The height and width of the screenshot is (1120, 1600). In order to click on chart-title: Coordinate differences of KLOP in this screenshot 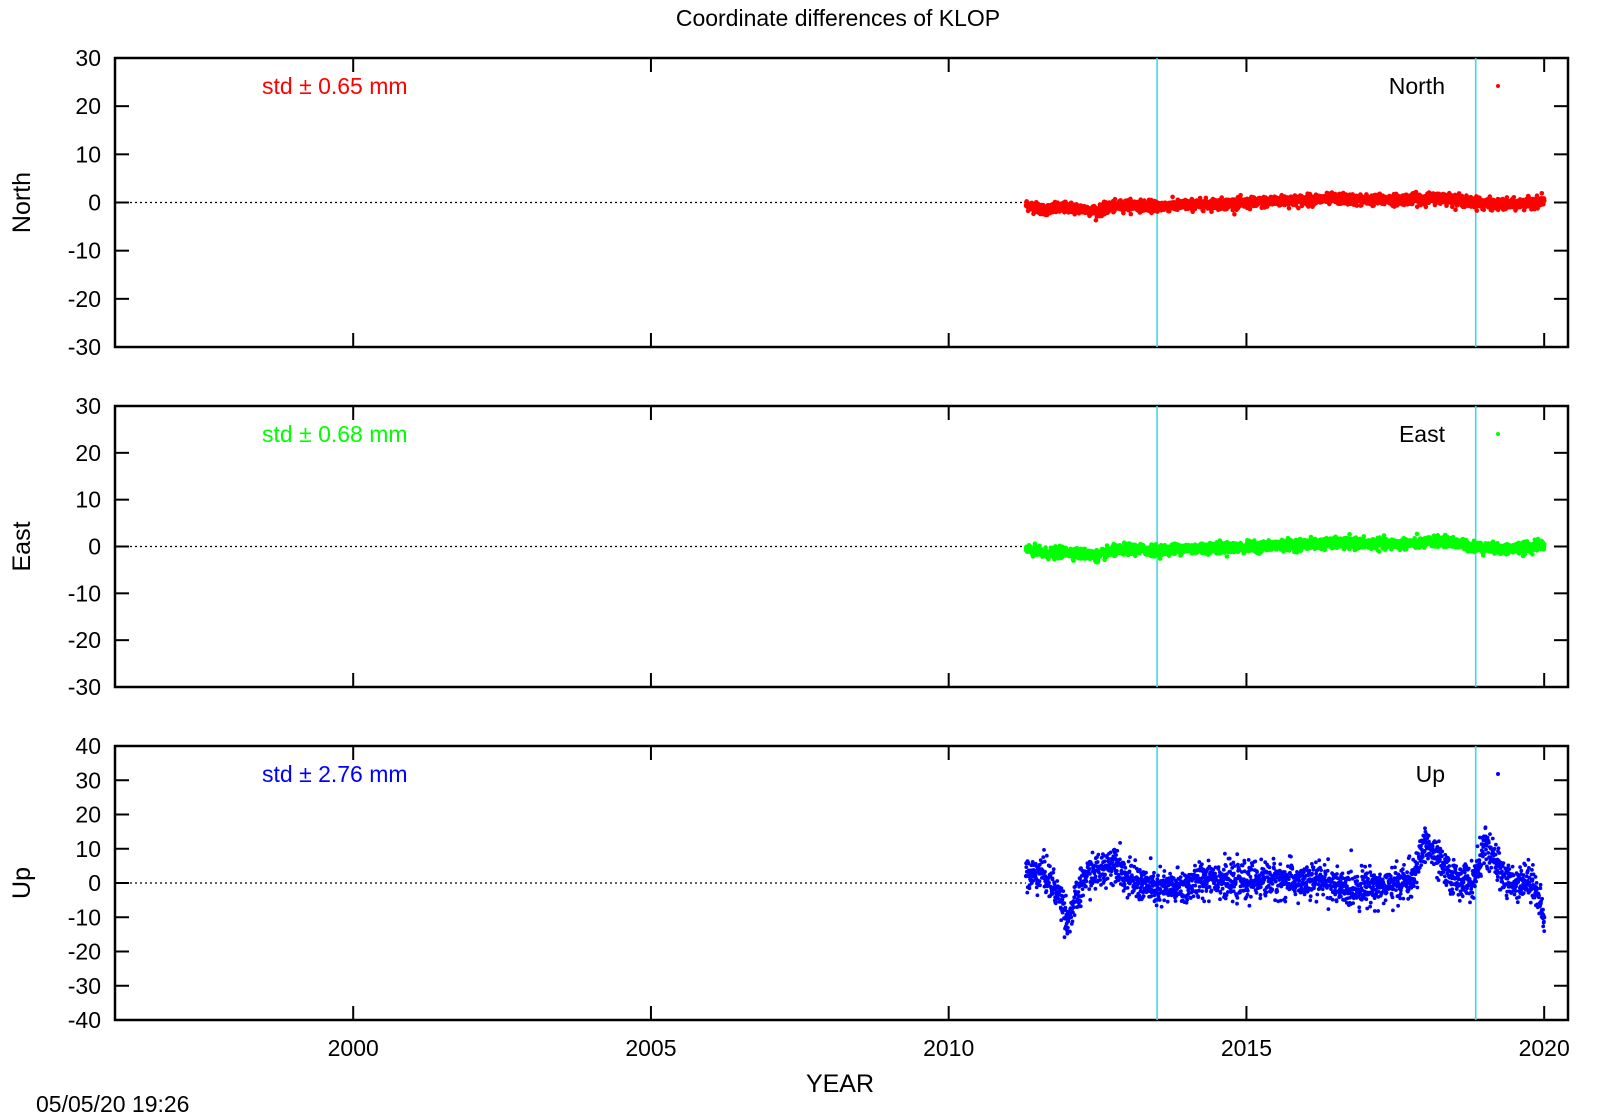, I will do `click(838, 18)`.